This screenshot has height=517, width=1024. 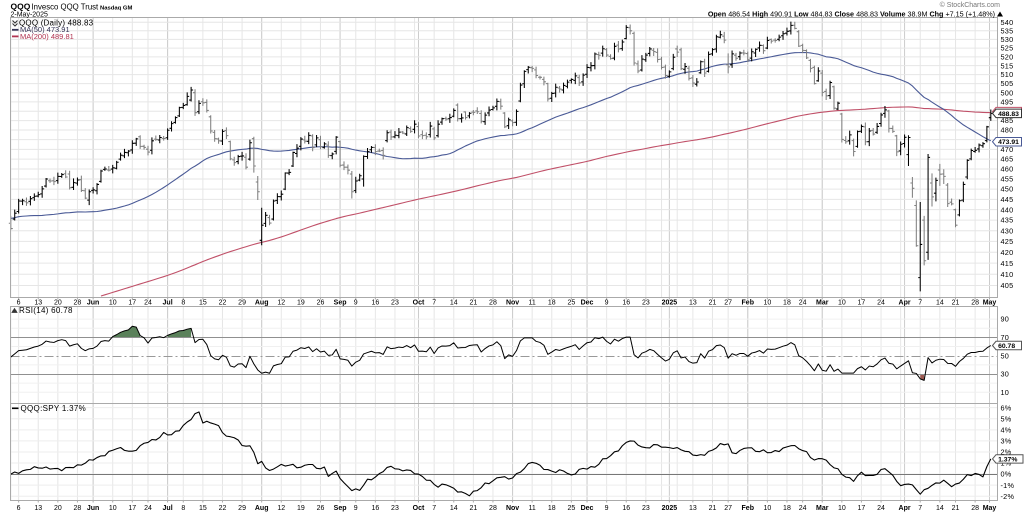 I want to click on svg-text: Nasdaq GM, so click(x=116, y=8).